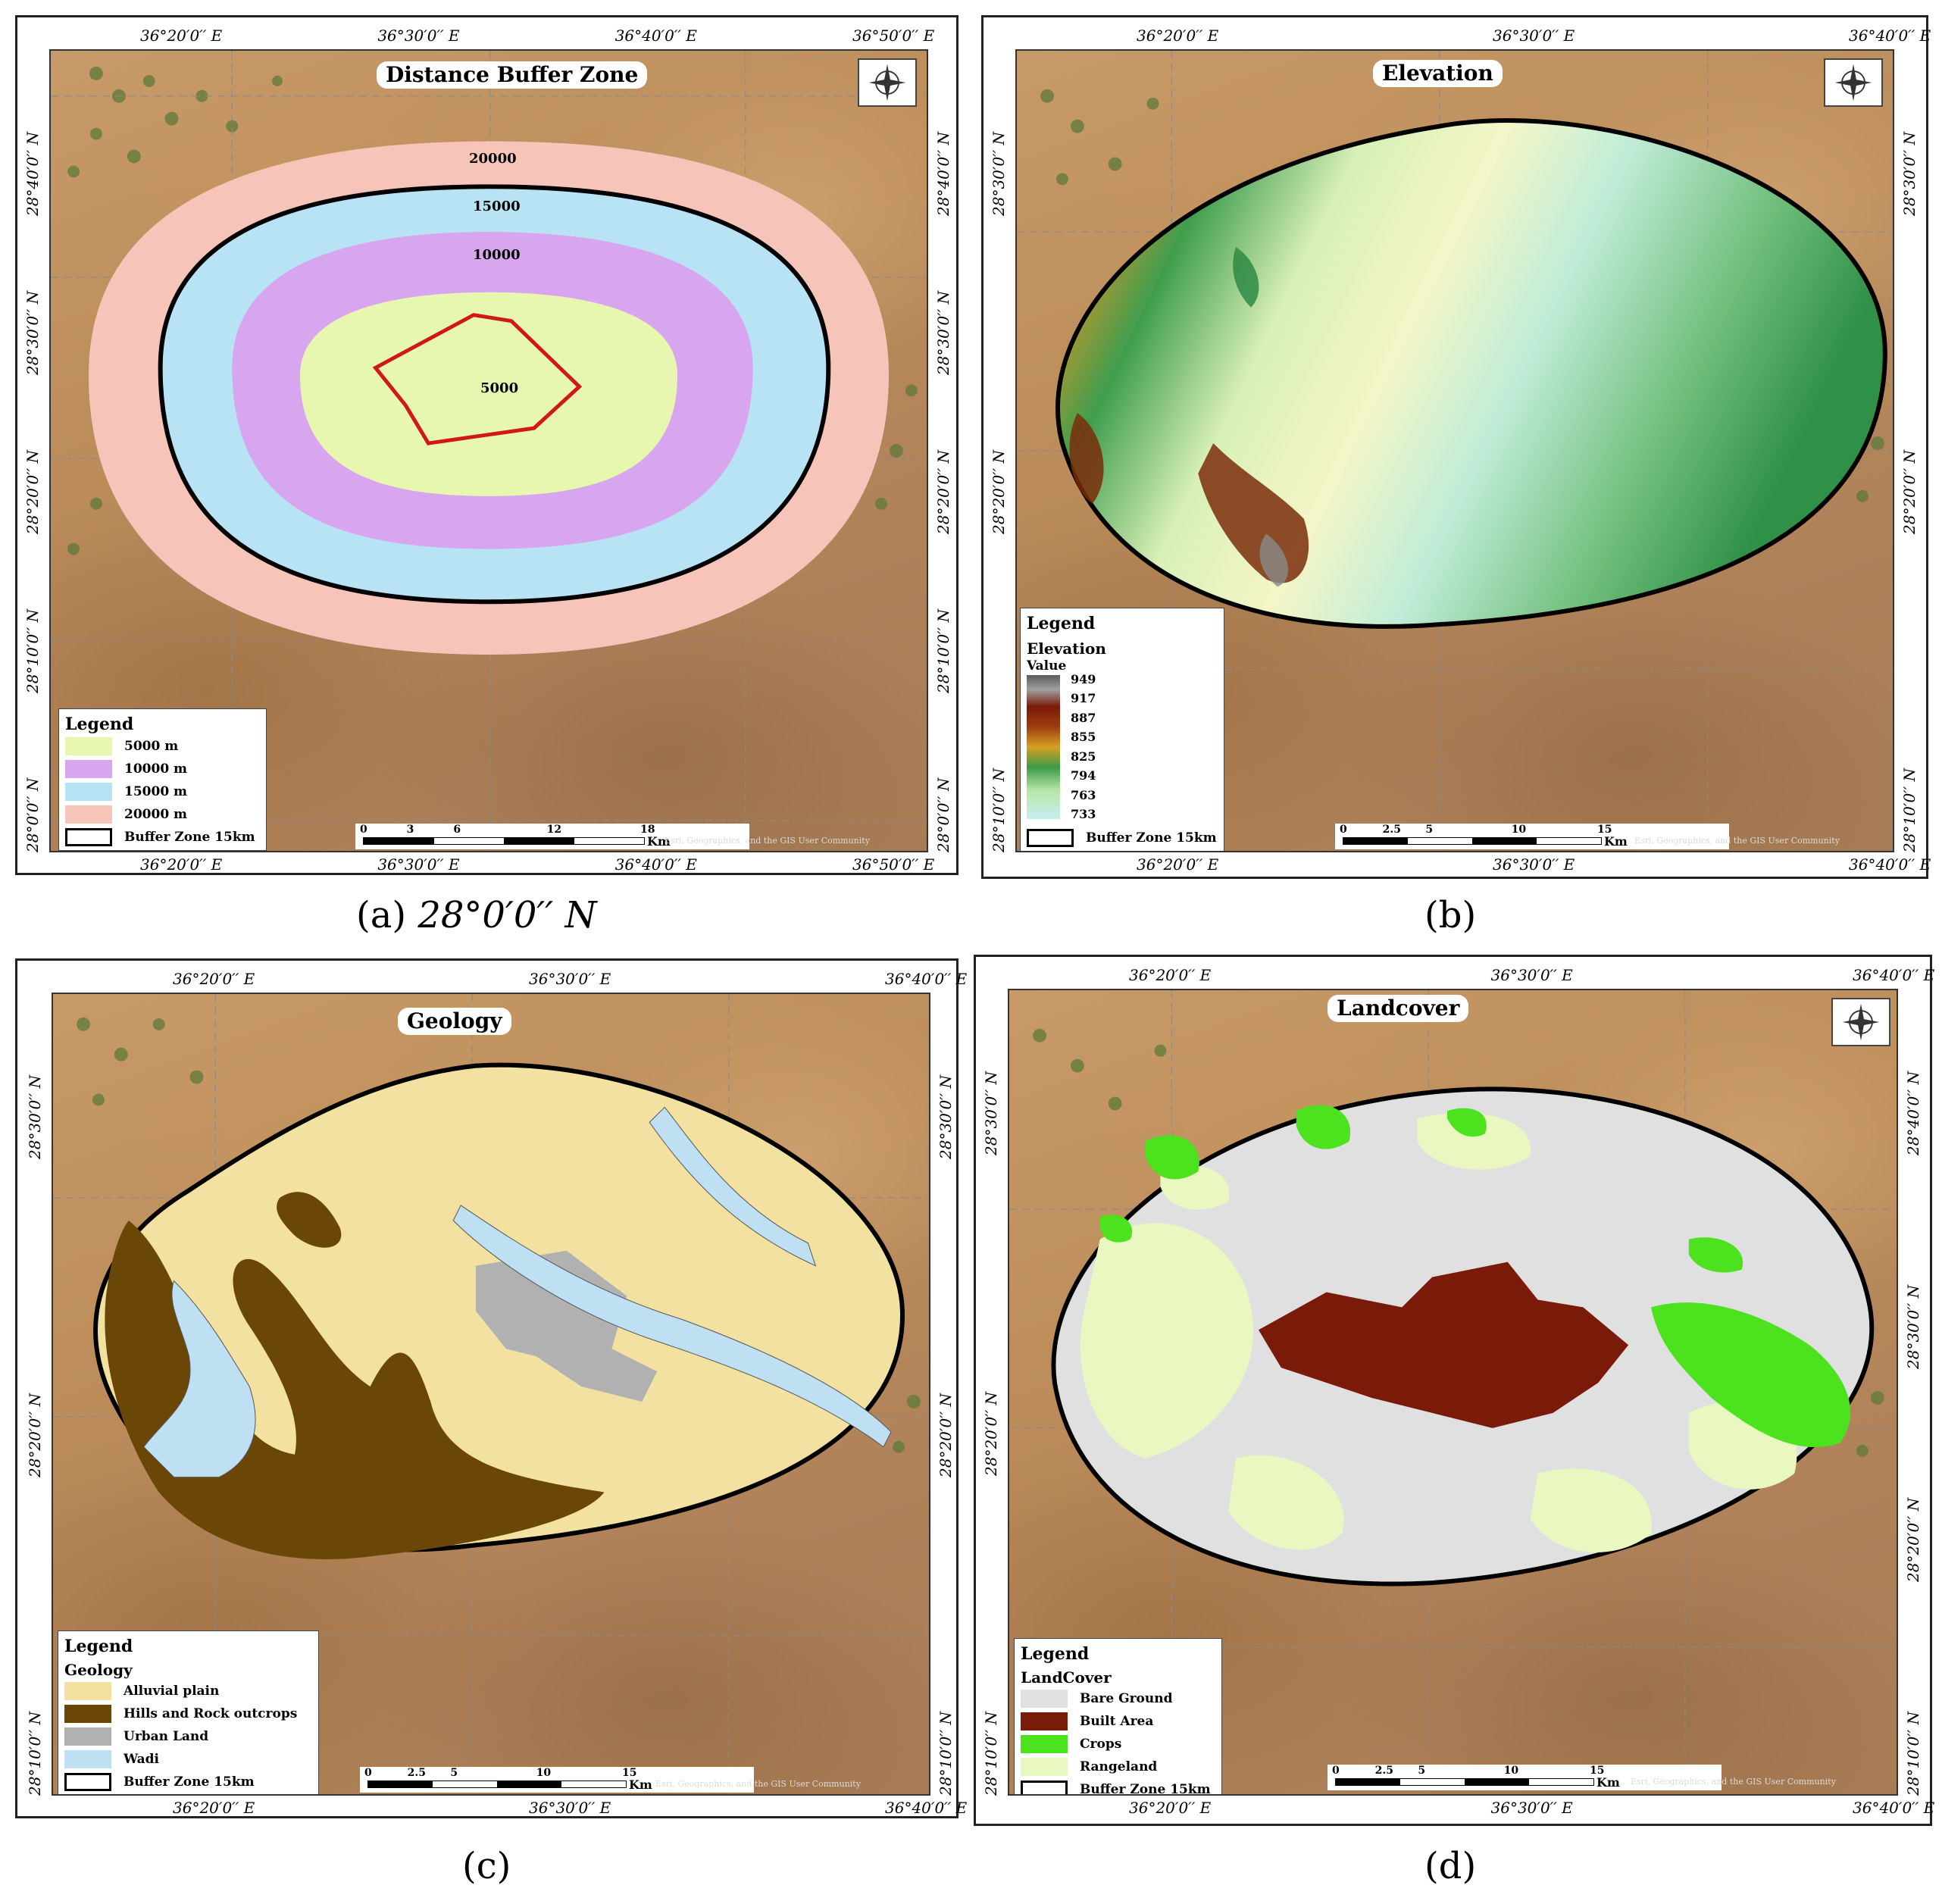 The height and width of the screenshot is (1904, 1942). I want to click on geology-hills-north, so click(309, 1220).